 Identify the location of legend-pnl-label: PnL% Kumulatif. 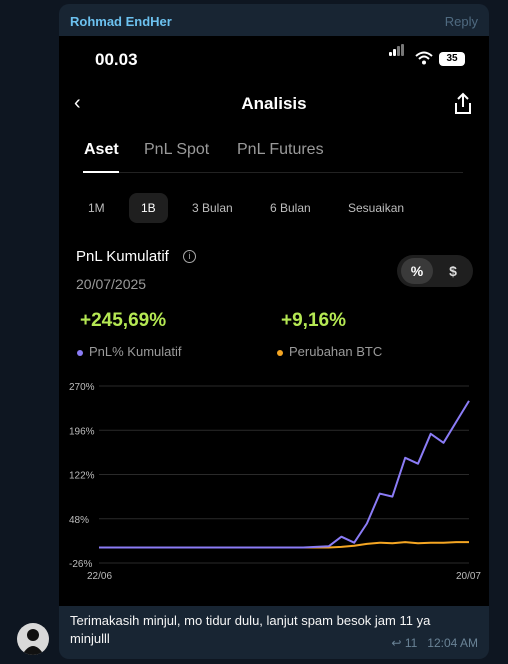
(135, 351).